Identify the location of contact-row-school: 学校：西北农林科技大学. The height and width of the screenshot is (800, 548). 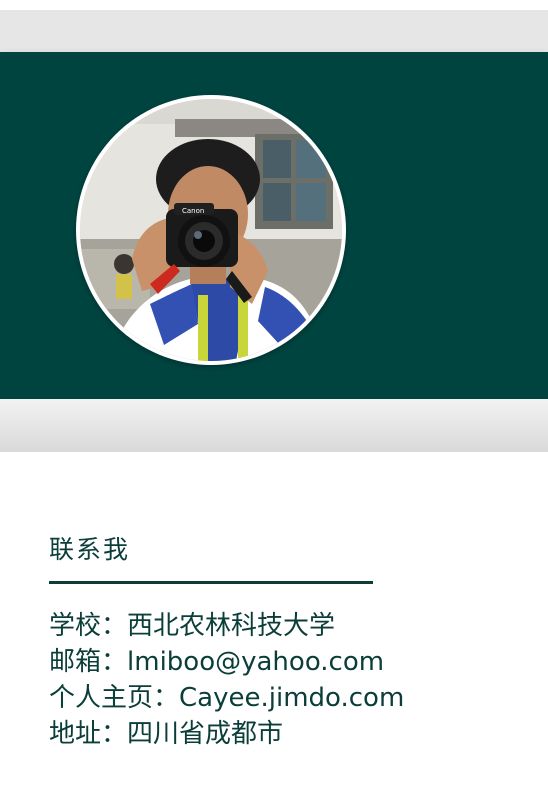
(226, 626).